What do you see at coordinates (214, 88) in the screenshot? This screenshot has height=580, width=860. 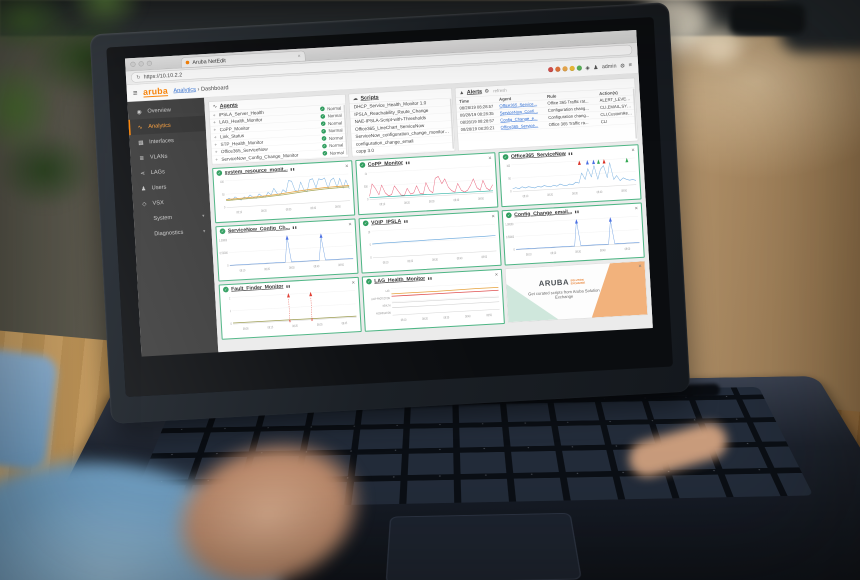 I see `breadcrumb-current: Dashboard` at bounding box center [214, 88].